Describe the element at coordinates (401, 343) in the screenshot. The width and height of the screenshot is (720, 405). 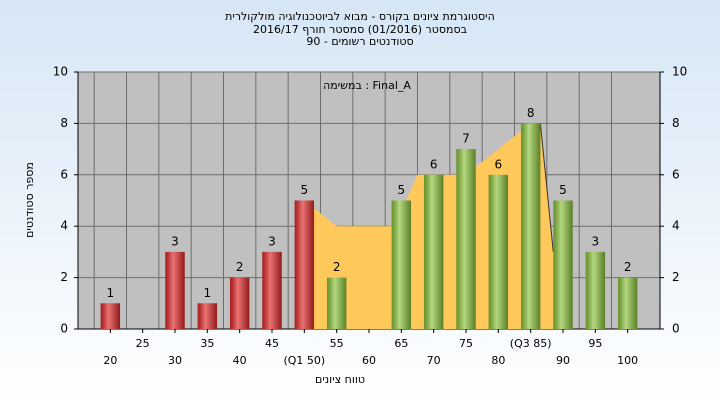
I see `x-tick-label: 65` at that location.